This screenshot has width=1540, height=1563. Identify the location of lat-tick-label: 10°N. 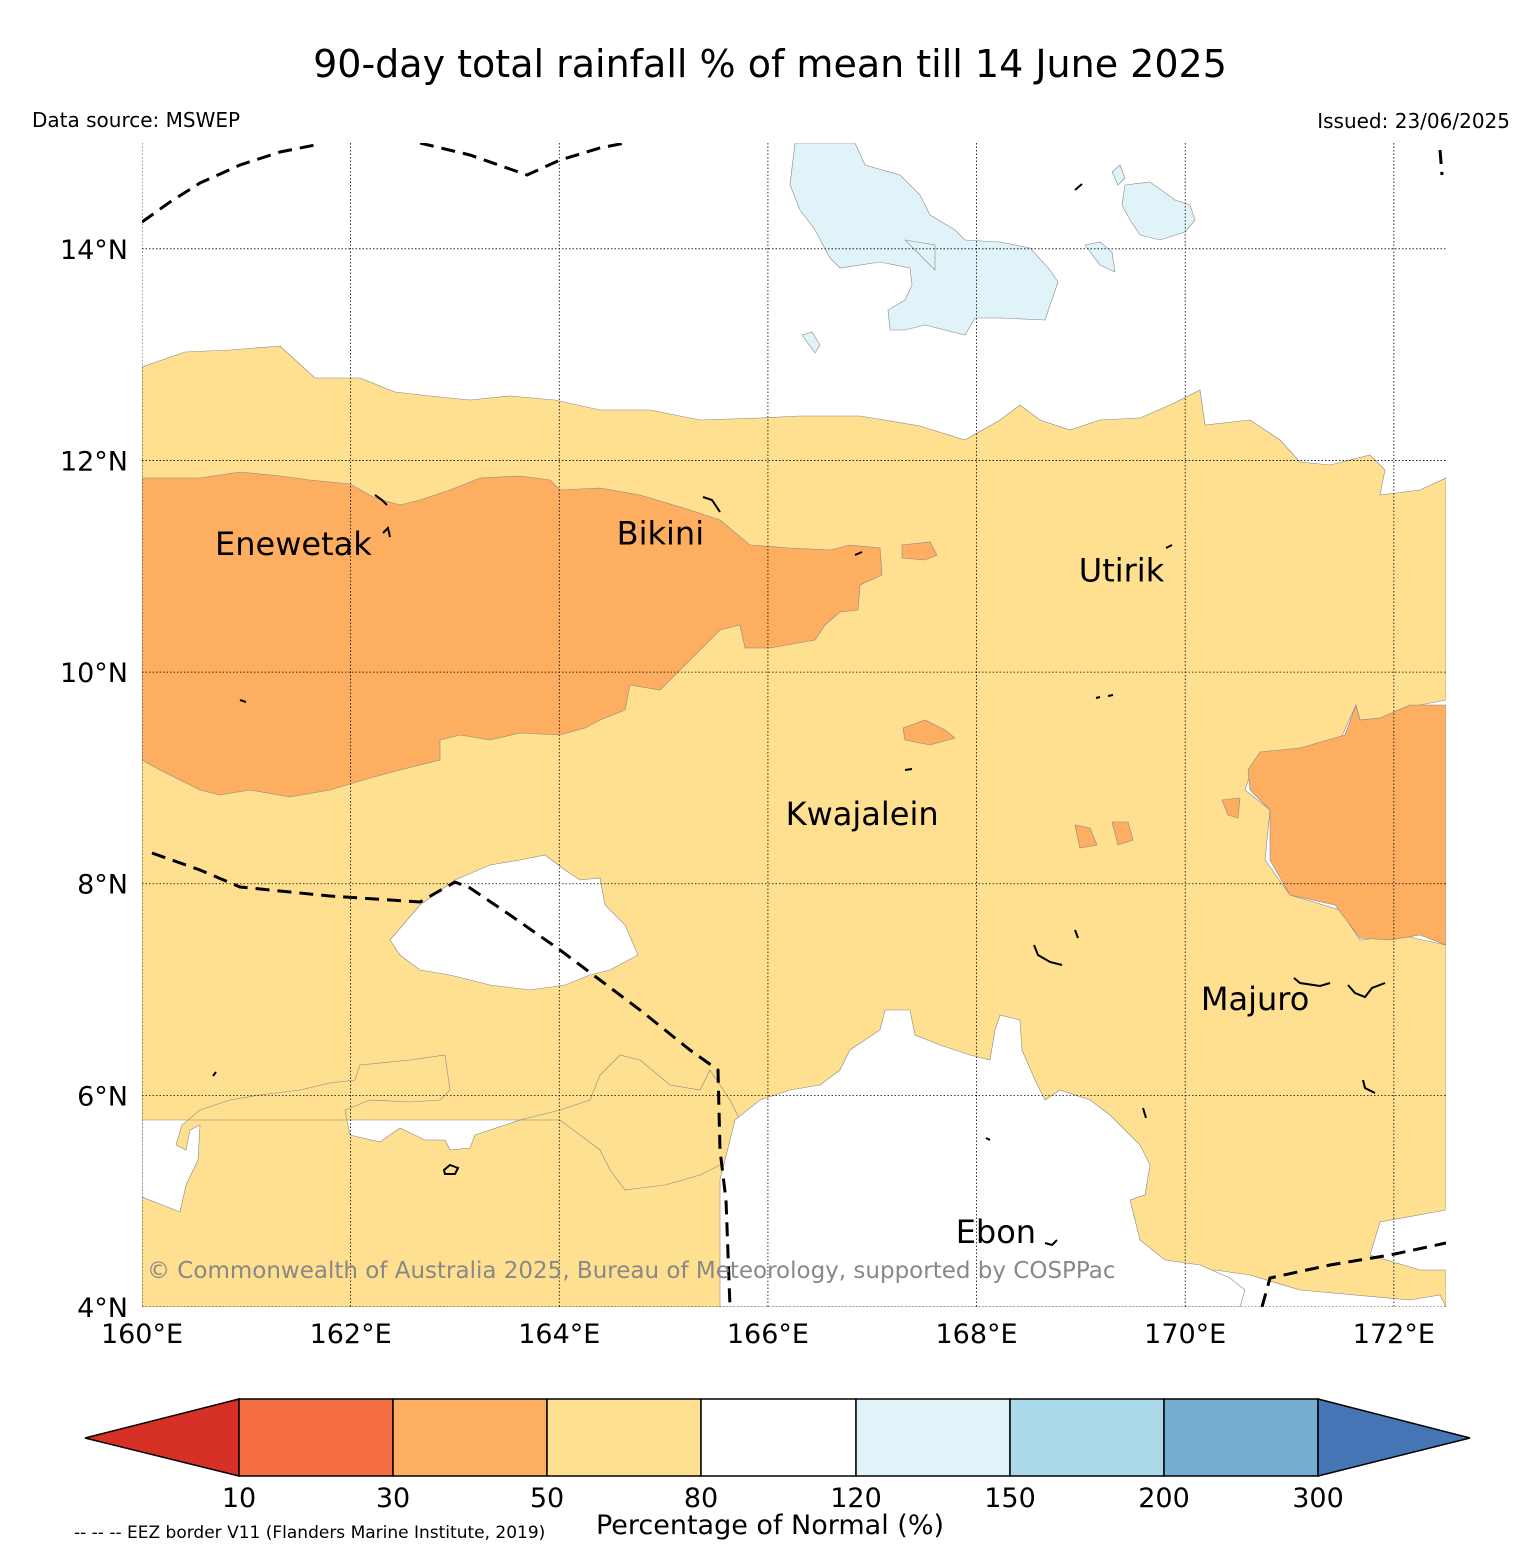
(94, 673).